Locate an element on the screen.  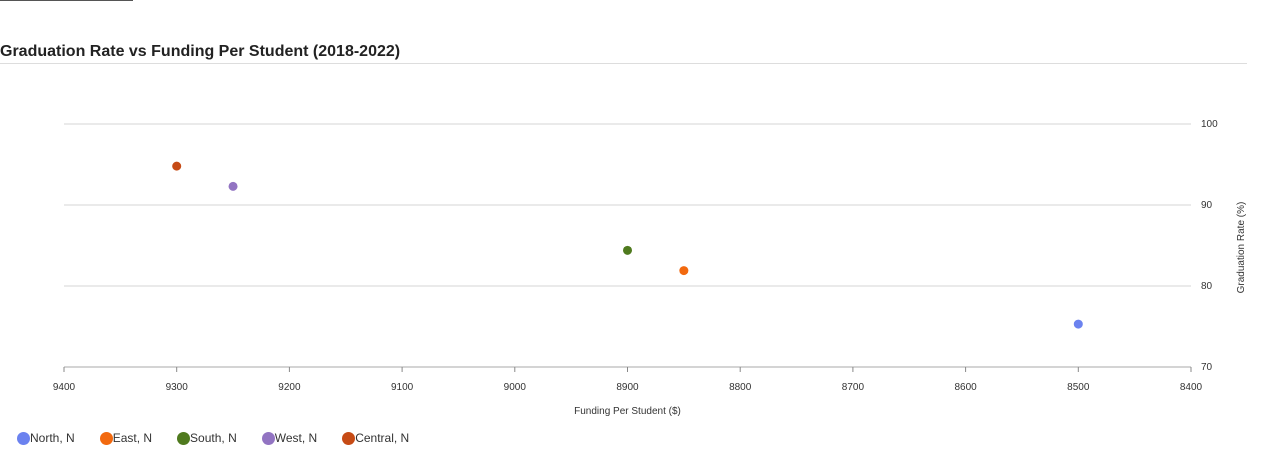
legend-item: South, N is located at coordinates (207, 438).